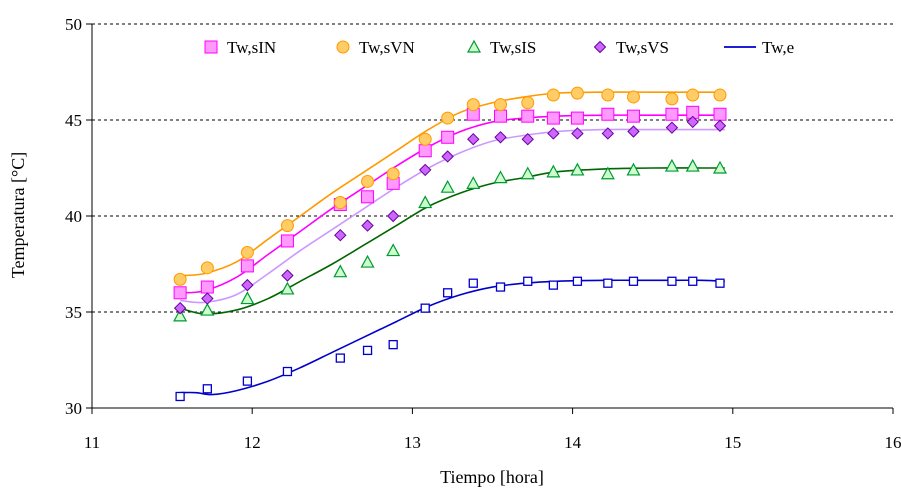 The image size is (901, 493). I want to click on y-axis-label: Temperatura [°C], so click(18, 215).